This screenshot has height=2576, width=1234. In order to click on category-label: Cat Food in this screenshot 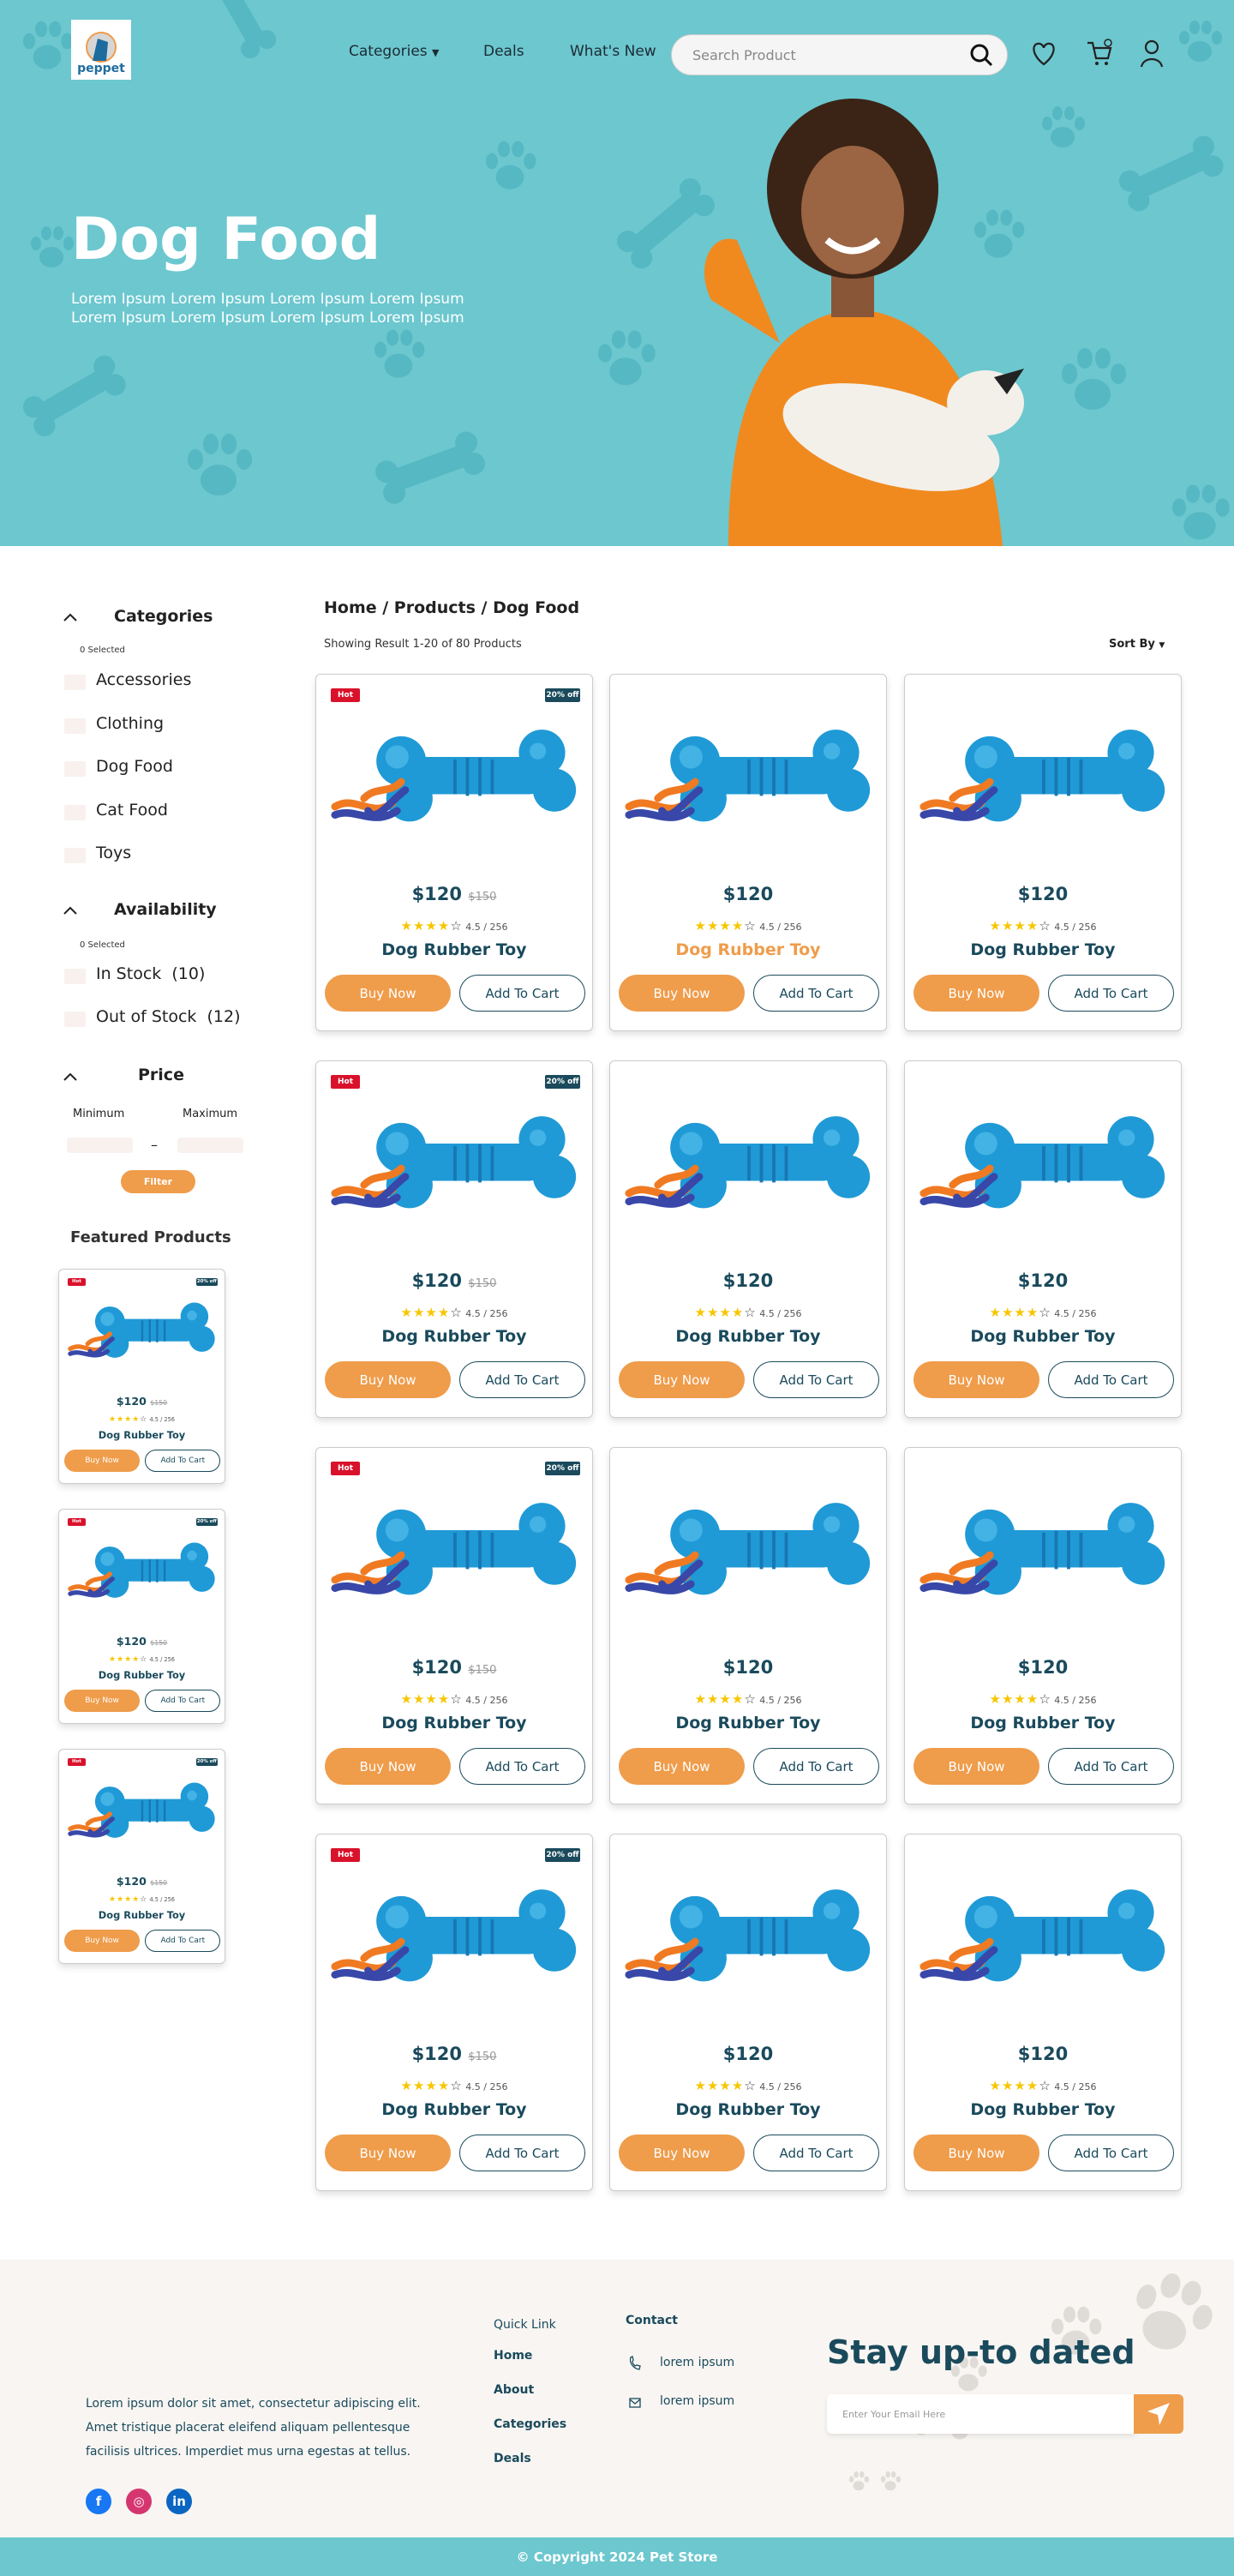, I will do `click(132, 810)`.